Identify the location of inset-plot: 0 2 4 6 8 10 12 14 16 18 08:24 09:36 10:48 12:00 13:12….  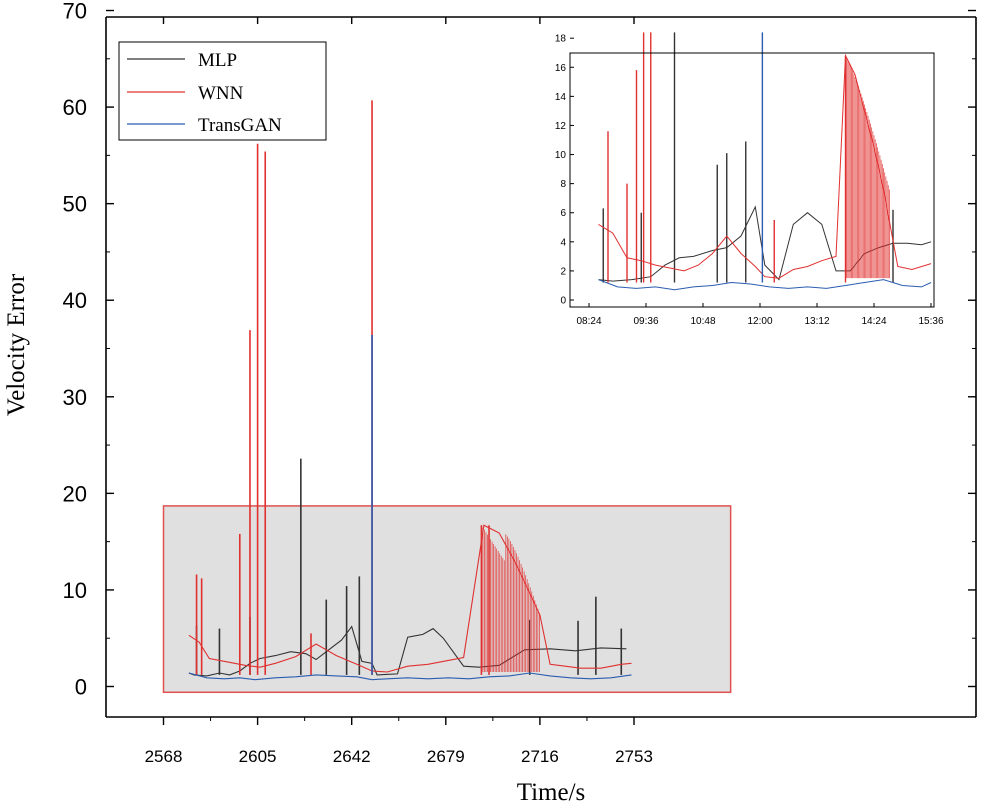
(749, 181).